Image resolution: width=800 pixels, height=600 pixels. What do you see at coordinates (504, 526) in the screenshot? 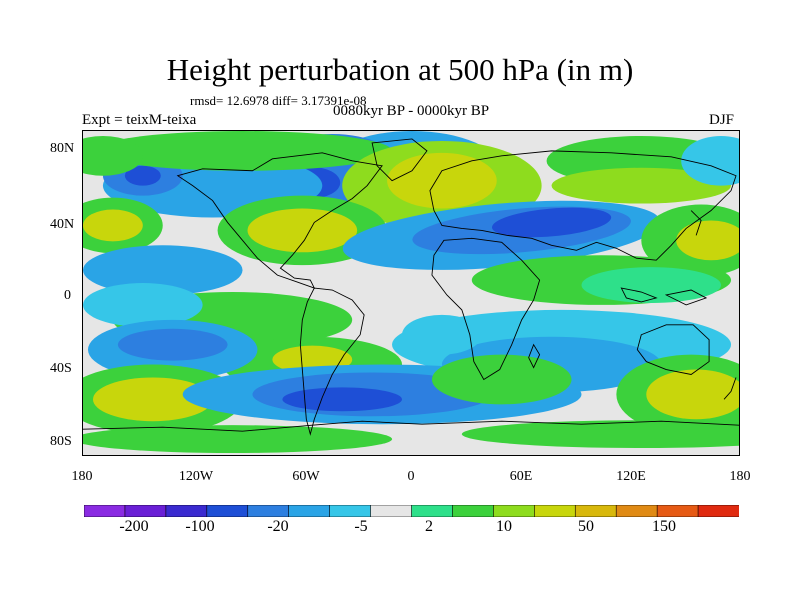
I see `colorbar-label-10: 10` at bounding box center [504, 526].